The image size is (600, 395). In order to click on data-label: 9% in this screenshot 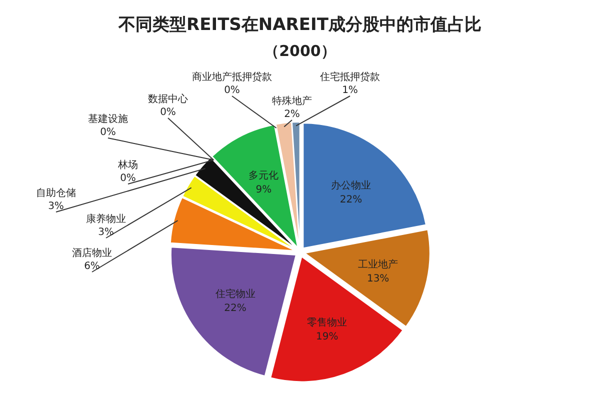, I will do `click(264, 190)`.